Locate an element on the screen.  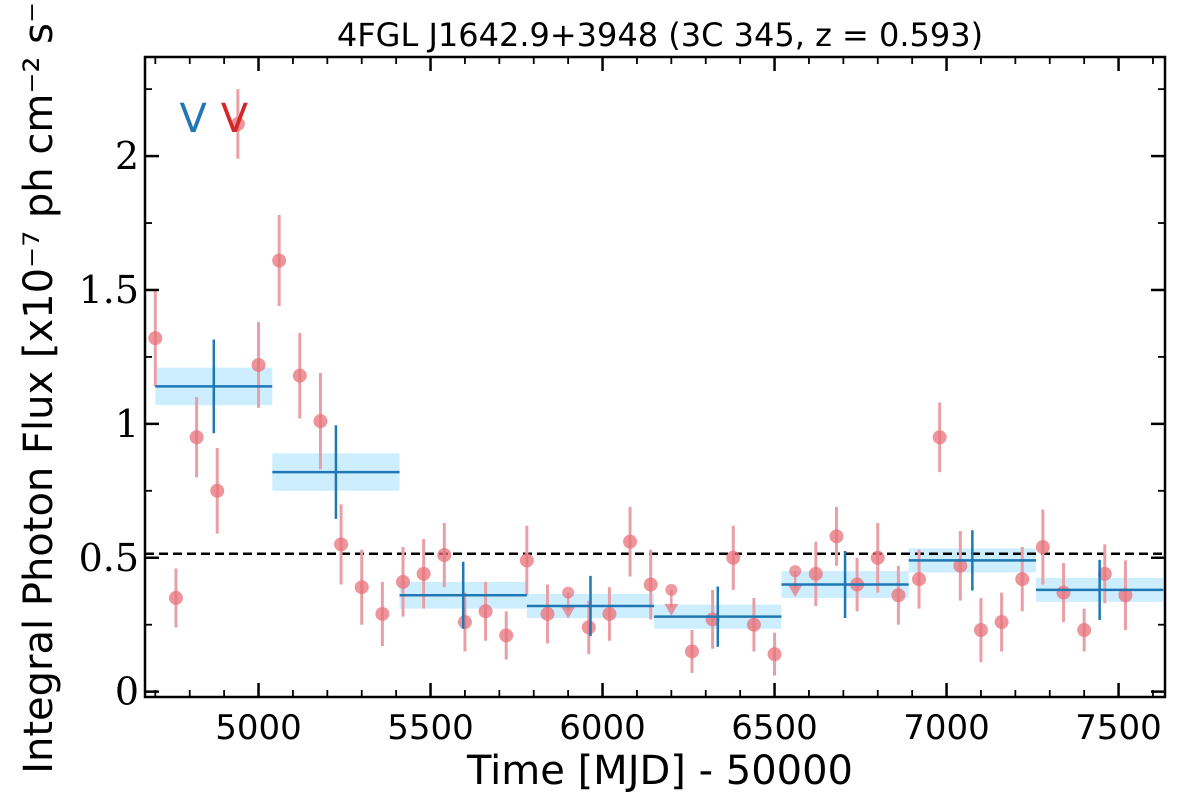
x-tick-label: 5500 is located at coordinates (430, 728).